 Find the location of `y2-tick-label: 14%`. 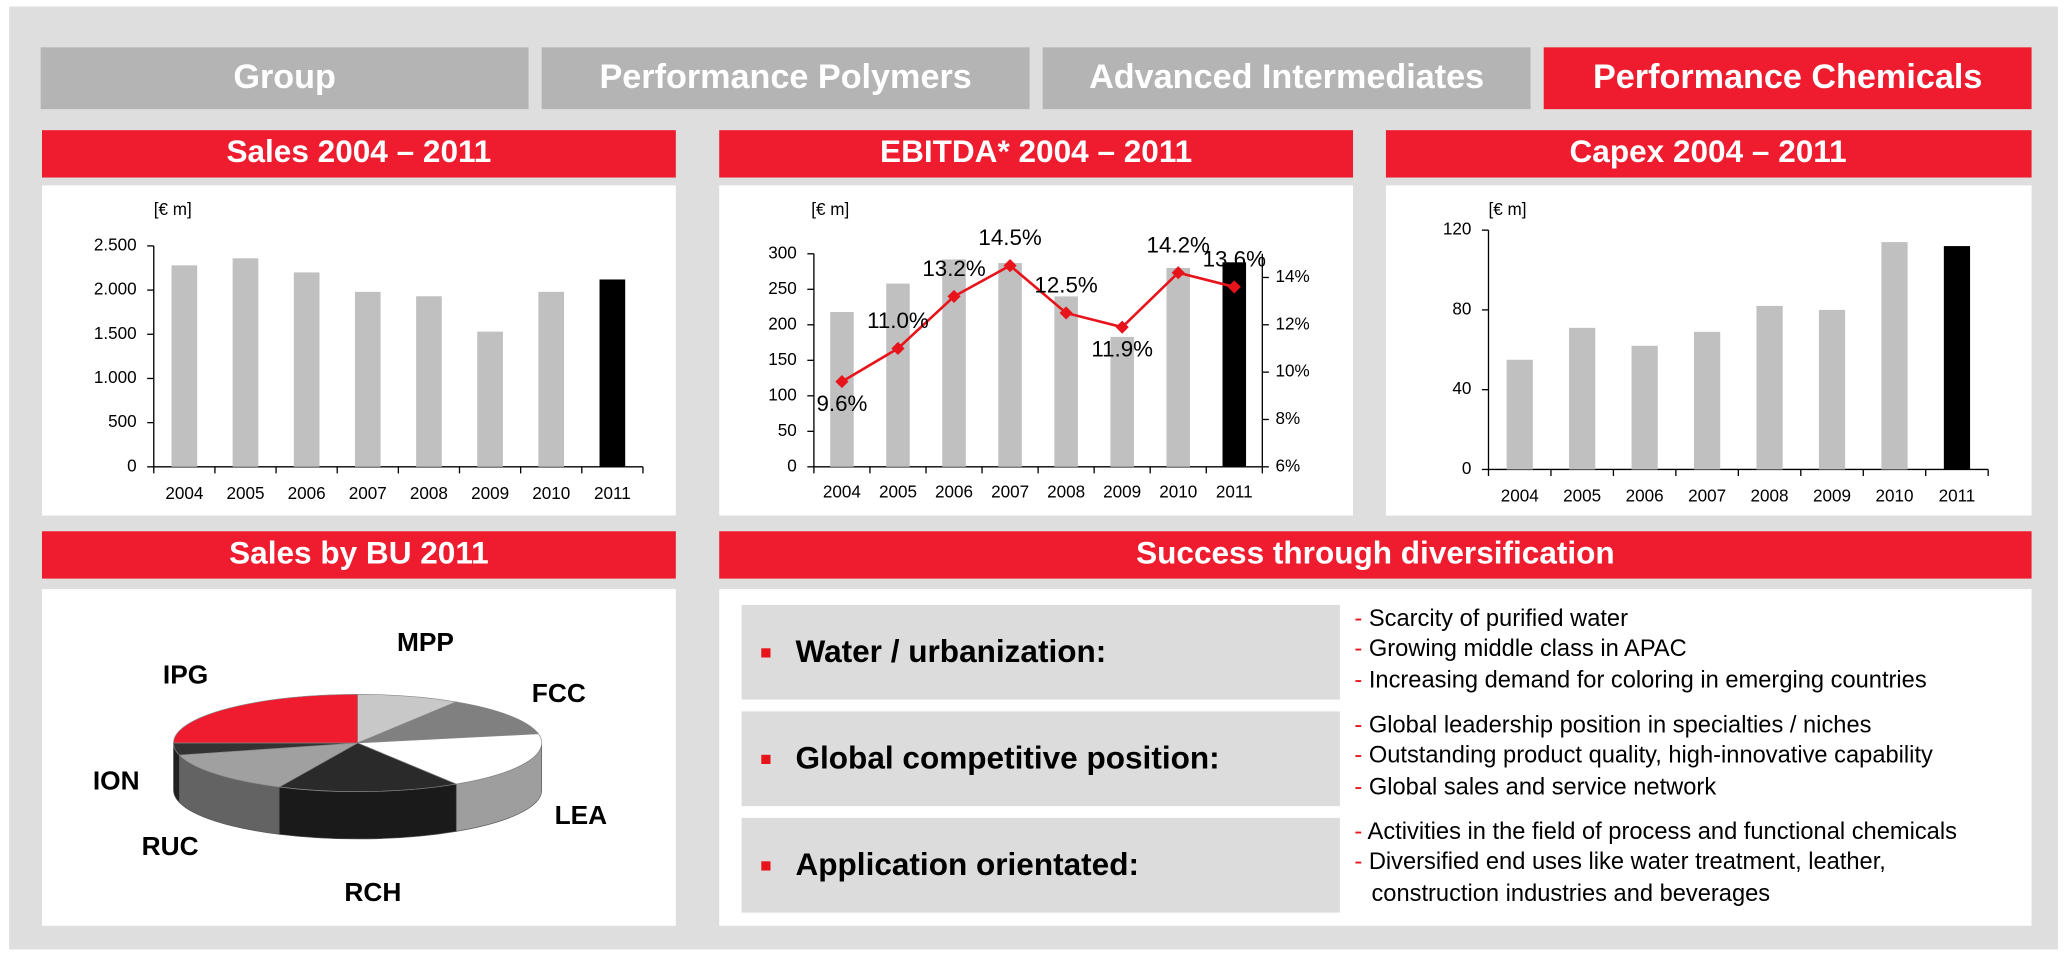

y2-tick-label: 14% is located at coordinates (1292, 276).